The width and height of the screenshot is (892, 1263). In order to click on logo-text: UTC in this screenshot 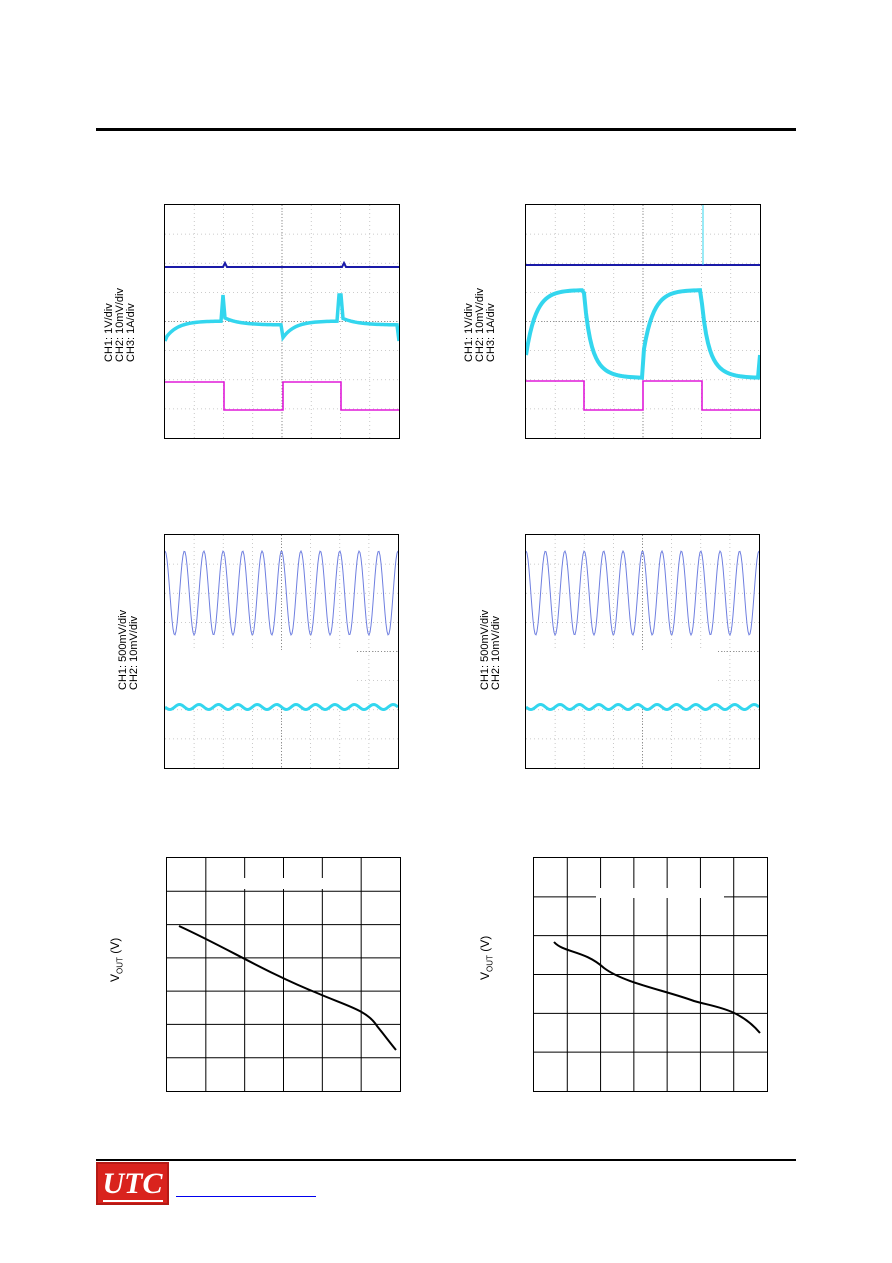, I will do `click(132, 1184)`.